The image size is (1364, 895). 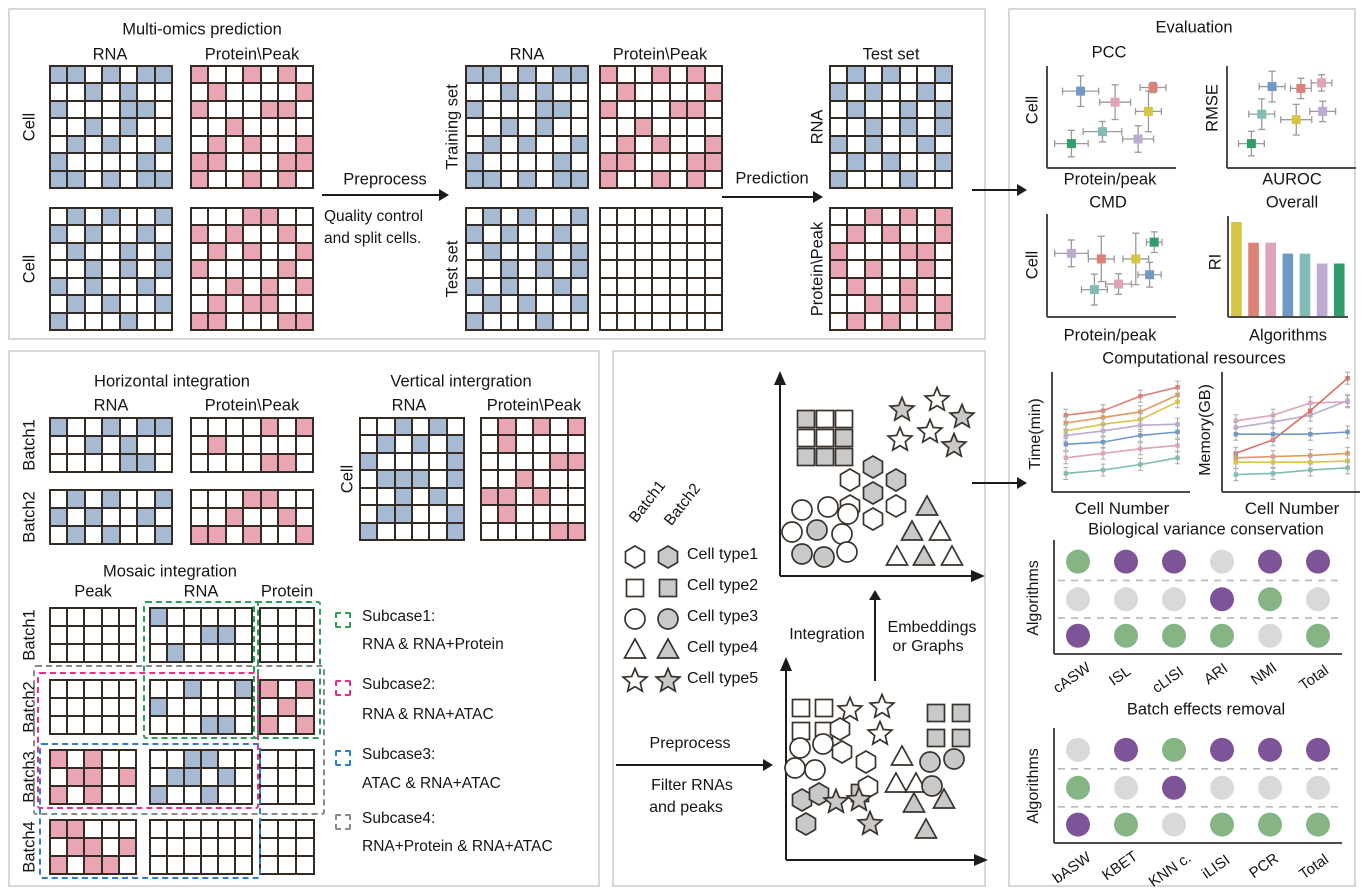 I want to click on matrix-mosaic-b3-rna, so click(x=201, y=777).